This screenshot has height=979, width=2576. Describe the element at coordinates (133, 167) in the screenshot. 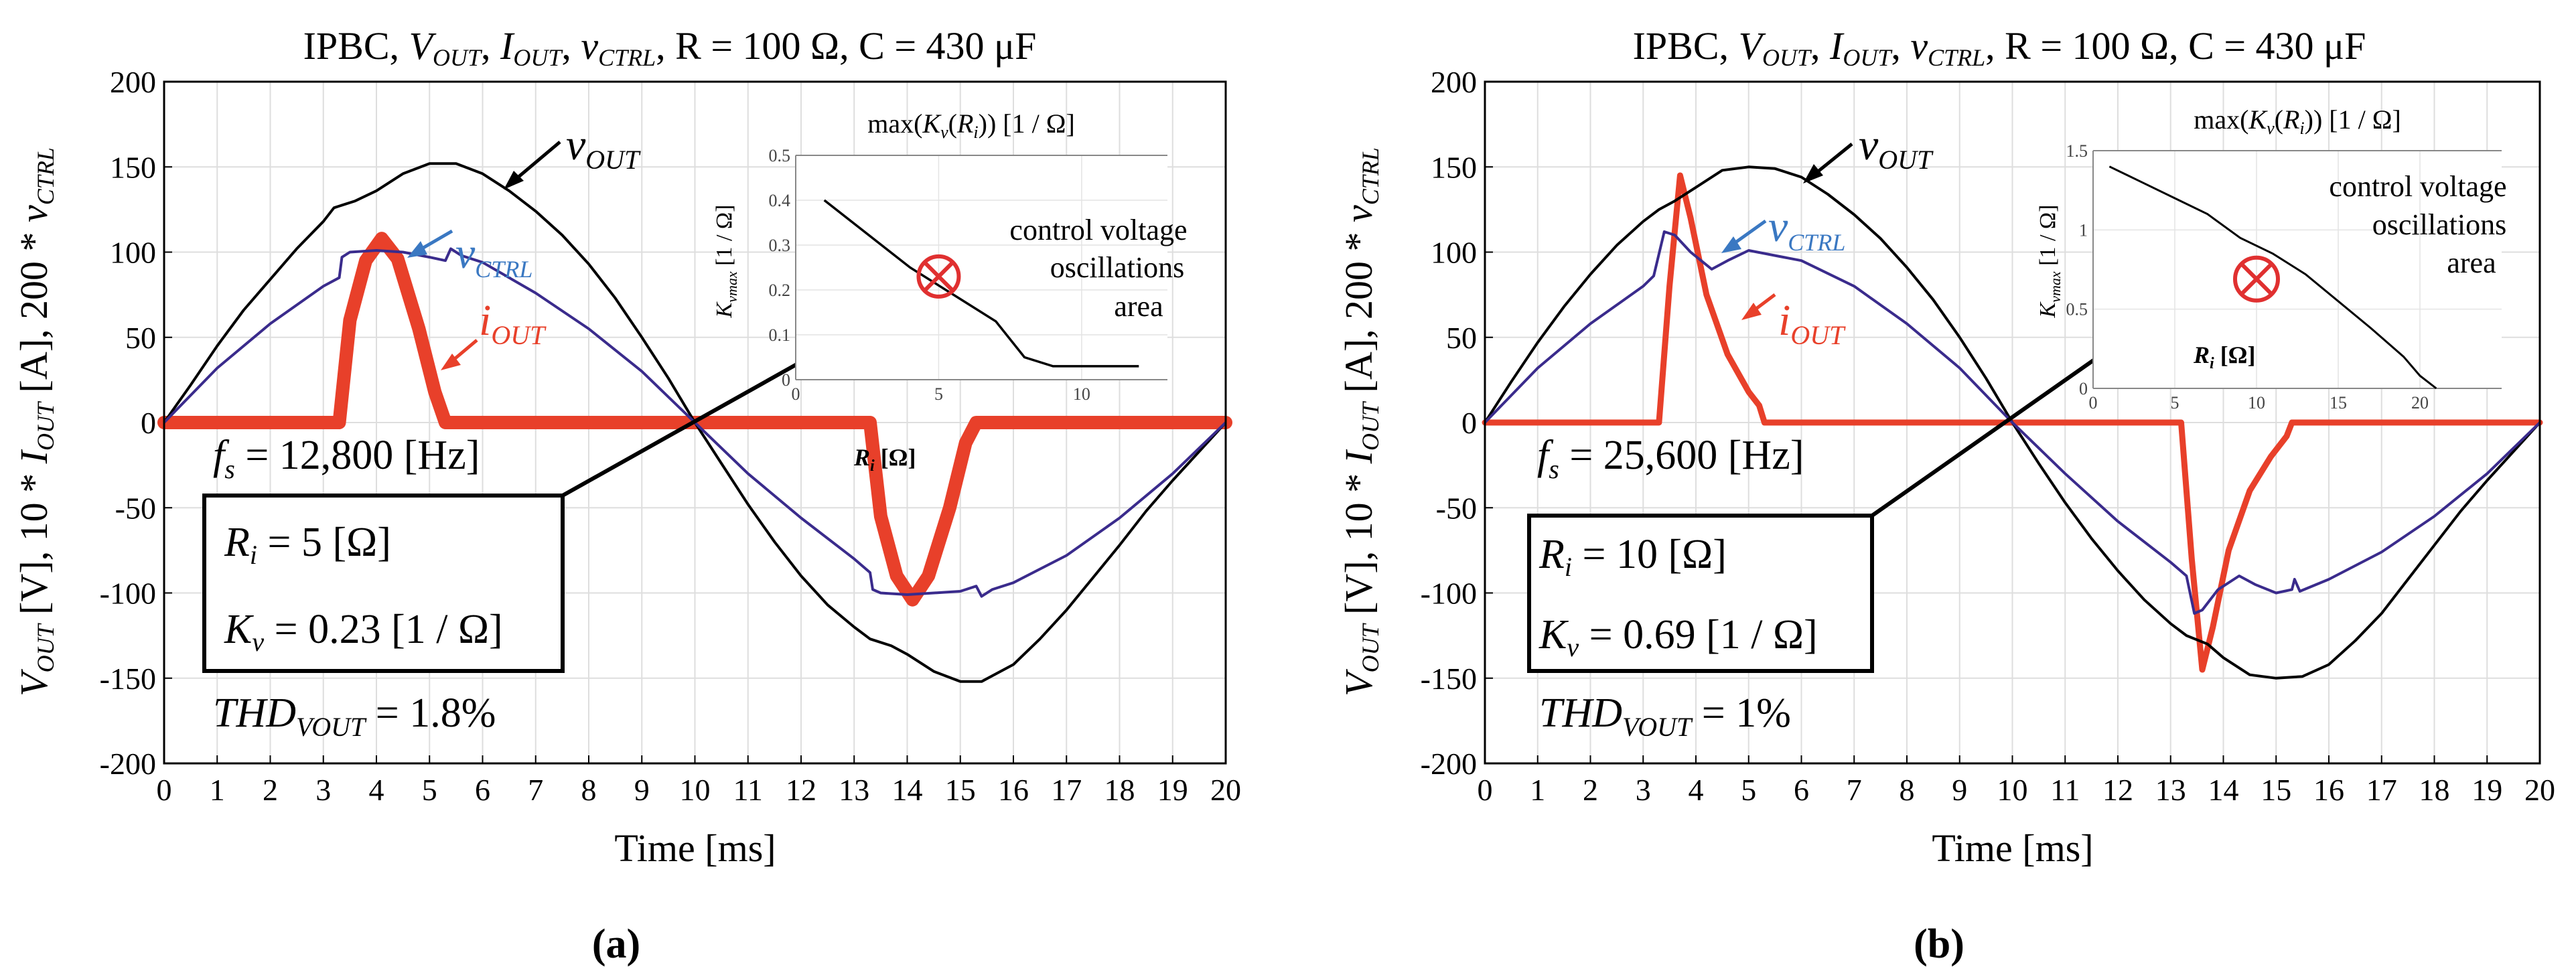

I see `y-tick-label: 150` at that location.